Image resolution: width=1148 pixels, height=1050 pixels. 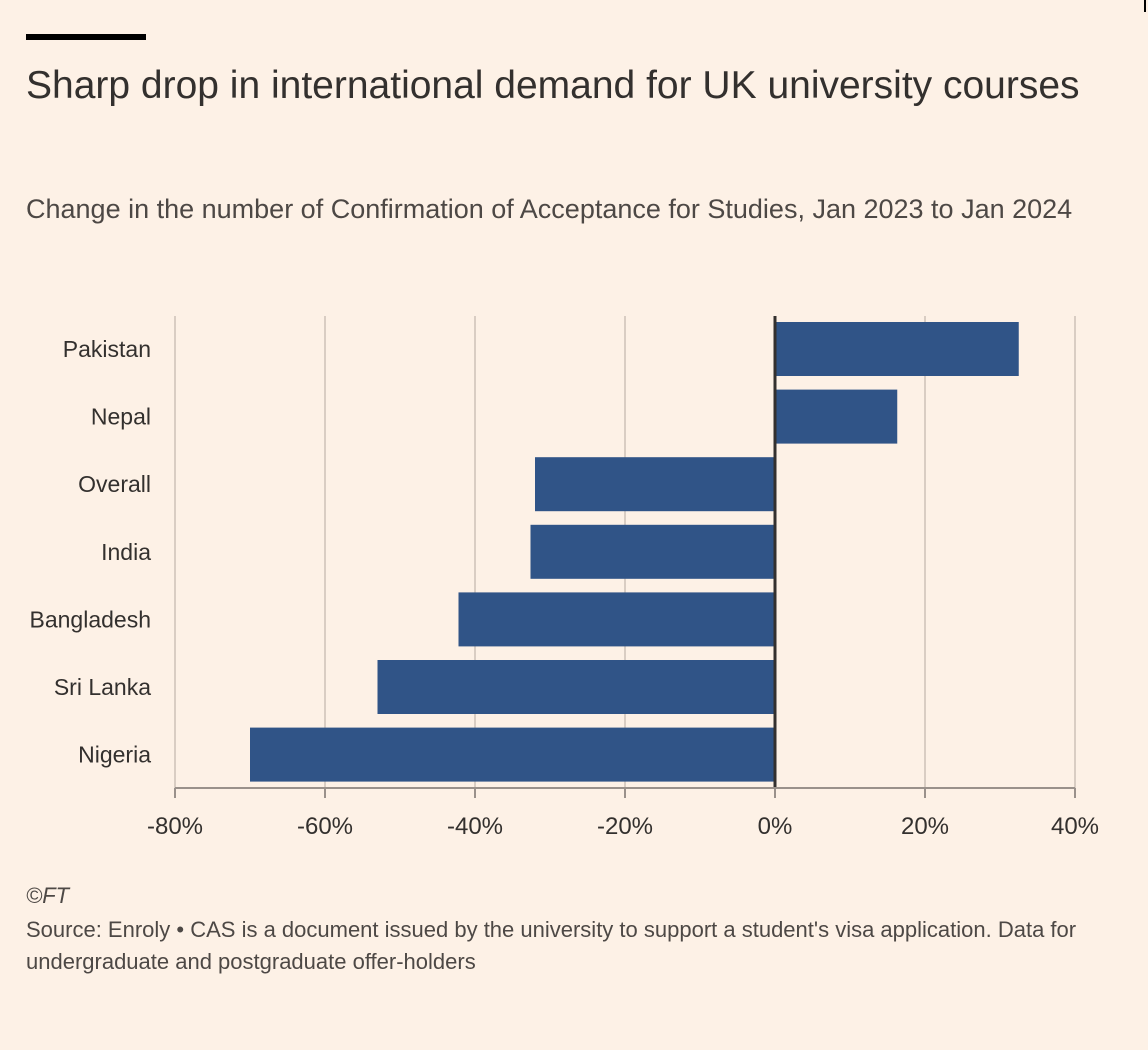 What do you see at coordinates (1145, 6) in the screenshot?
I see `edge-mark` at bounding box center [1145, 6].